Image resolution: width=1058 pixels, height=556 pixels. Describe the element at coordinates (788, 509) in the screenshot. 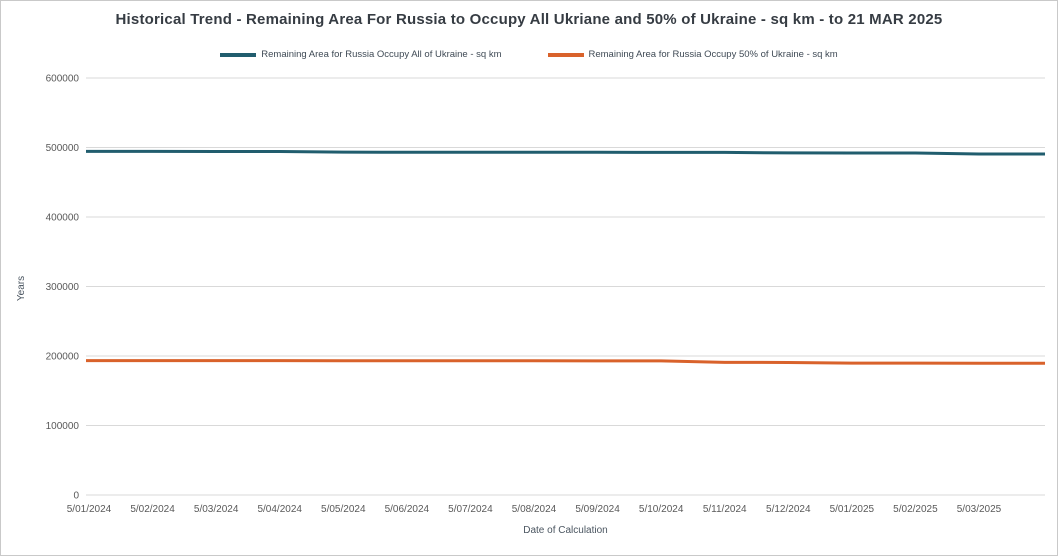

I see `x-tick-label: 5/12/2024` at that location.